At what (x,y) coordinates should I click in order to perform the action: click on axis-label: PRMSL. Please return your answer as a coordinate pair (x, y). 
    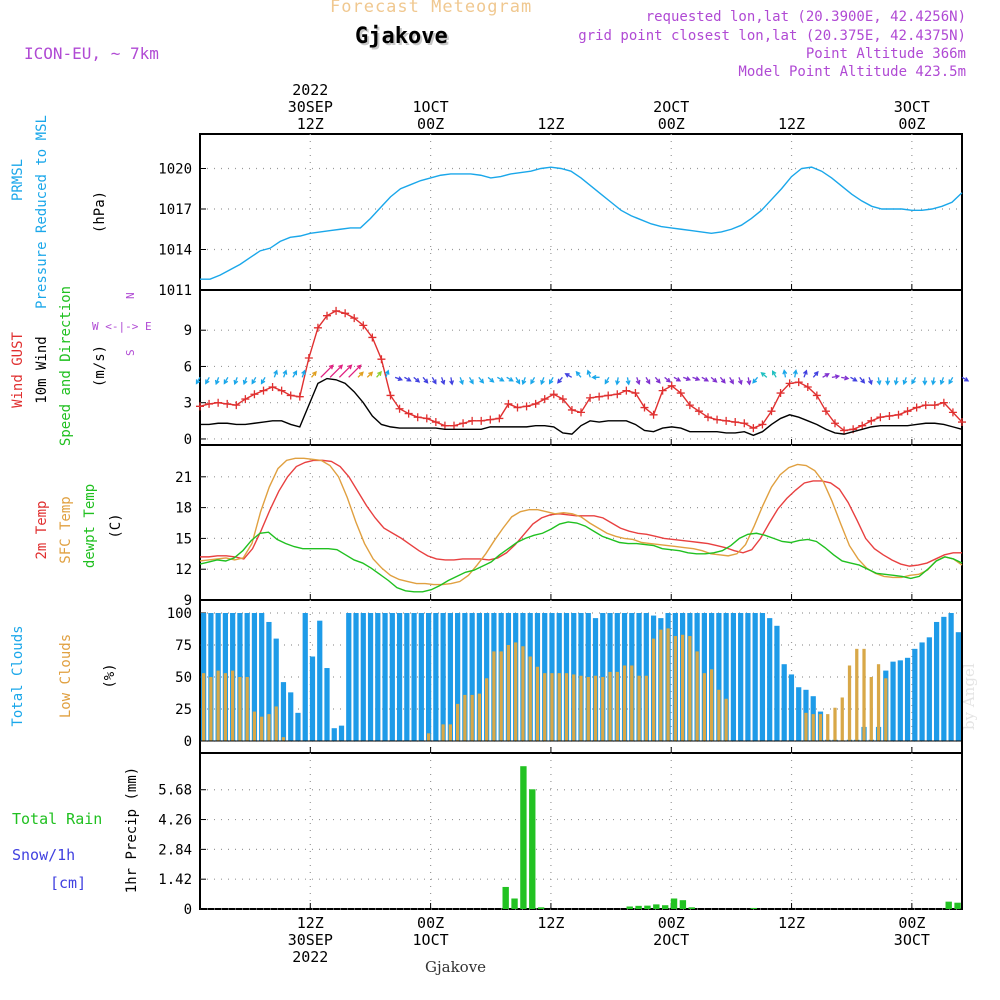
    Looking at the image, I should click on (18, 180).